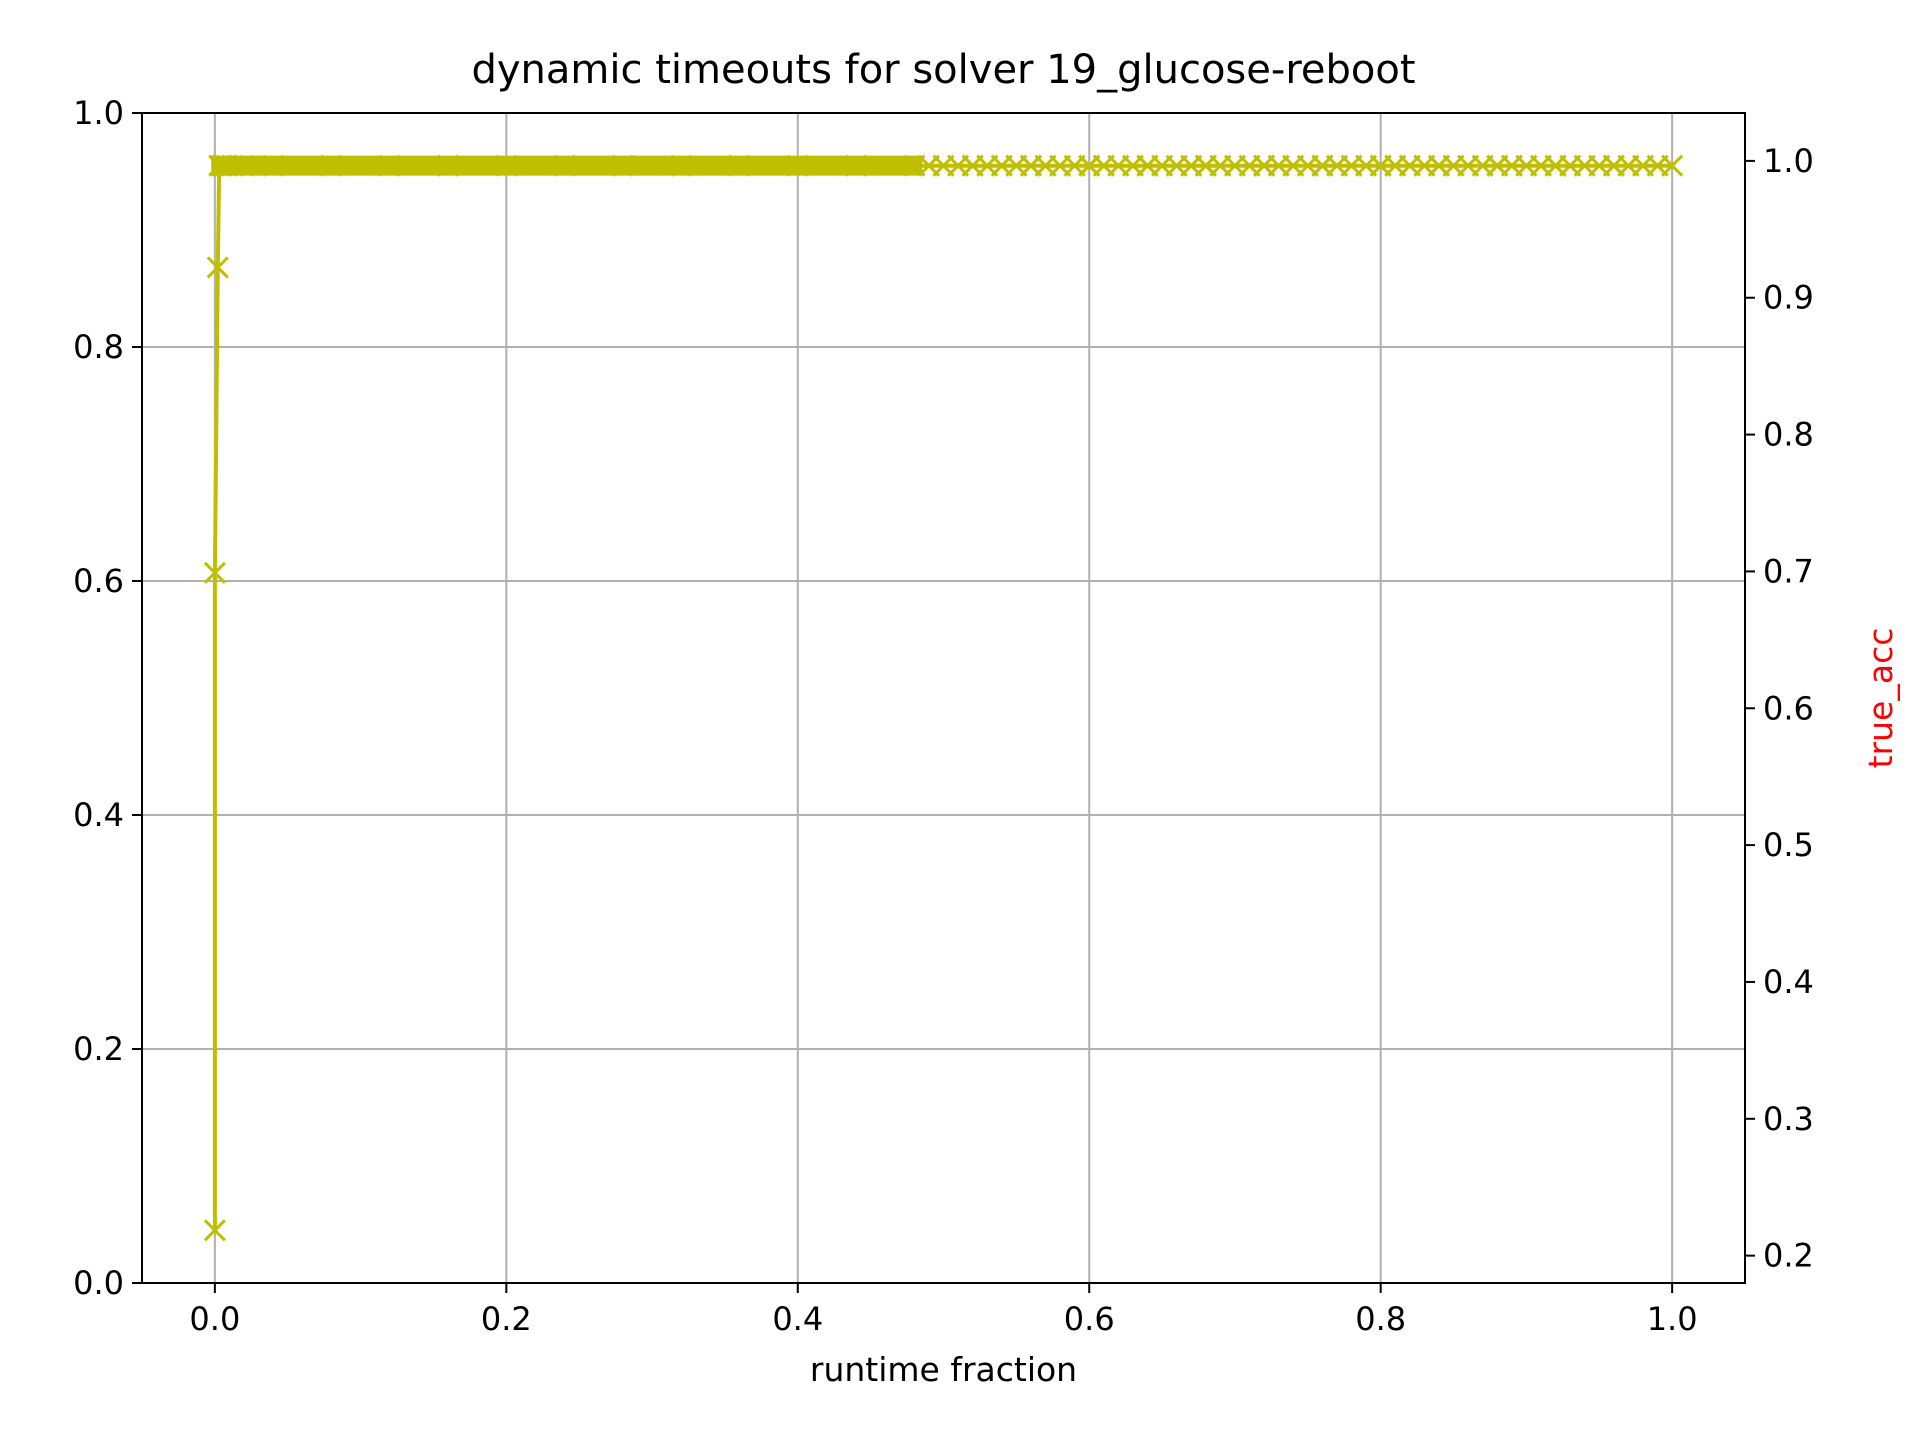 This screenshot has height=1440, width=1920. I want to click on y-tick-label-0: 0.0, so click(98, 1283).